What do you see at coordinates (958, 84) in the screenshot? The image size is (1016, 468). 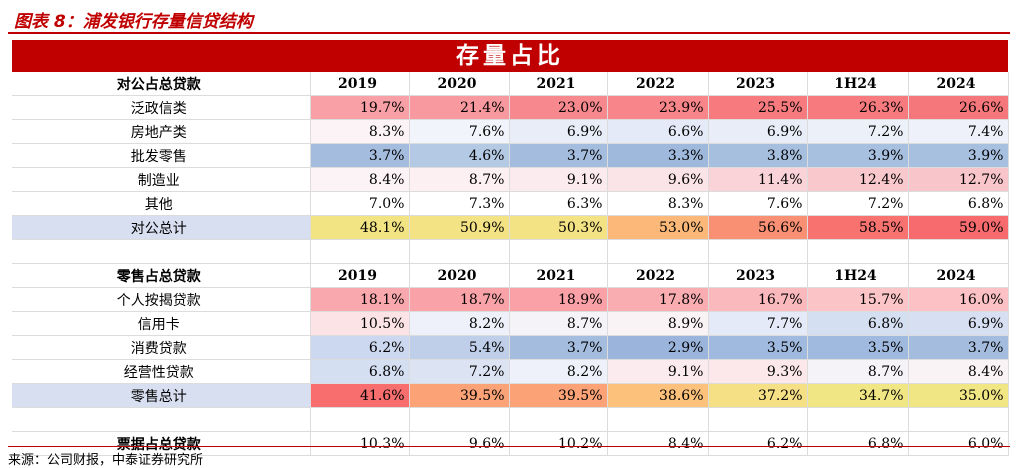 I see `year-header: 2024` at bounding box center [958, 84].